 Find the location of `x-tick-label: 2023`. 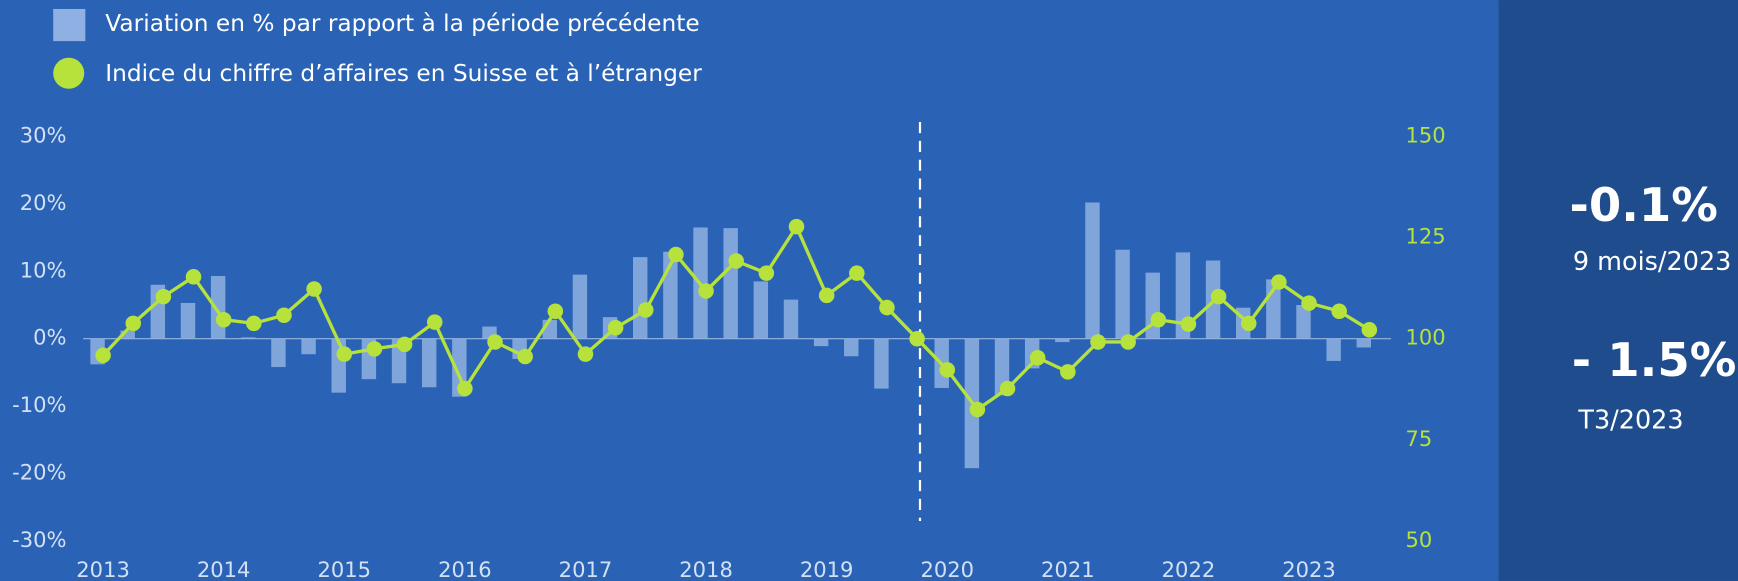

x-tick-label: 2023 is located at coordinates (1309, 569).